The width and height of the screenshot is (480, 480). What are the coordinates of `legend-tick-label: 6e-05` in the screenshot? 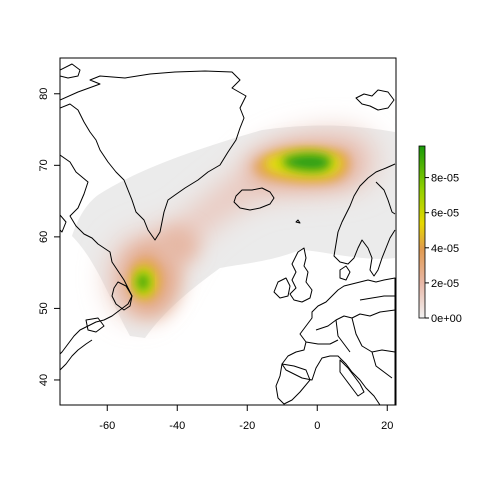 It's located at (445, 214).